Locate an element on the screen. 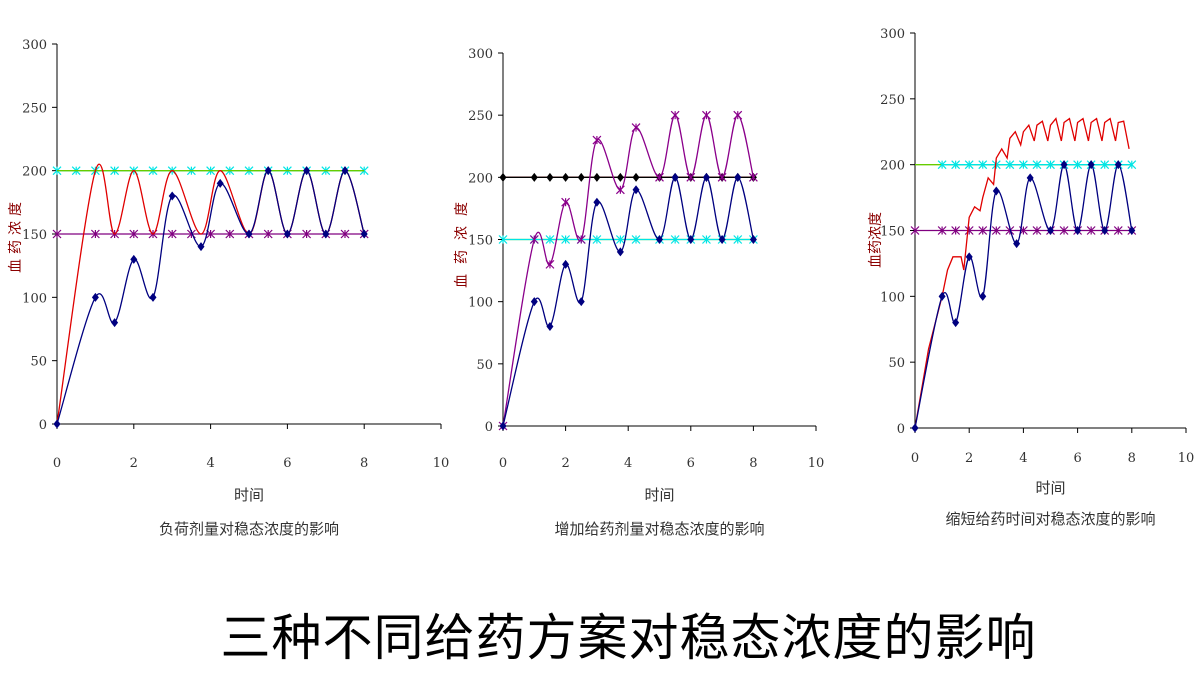 This screenshot has height=673, width=1197. series-line is located at coordinates (1023, 296).